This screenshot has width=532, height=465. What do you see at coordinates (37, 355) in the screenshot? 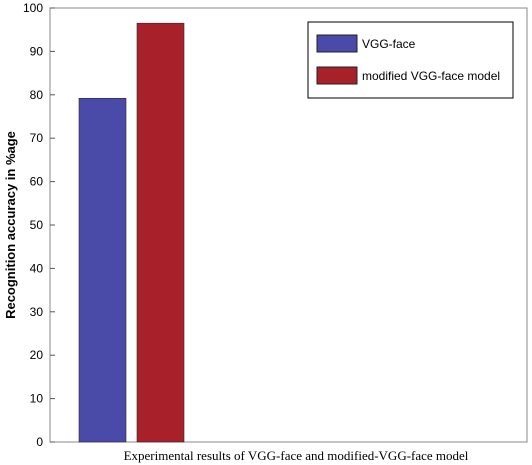
I see `y-tick-label: 20` at bounding box center [37, 355].